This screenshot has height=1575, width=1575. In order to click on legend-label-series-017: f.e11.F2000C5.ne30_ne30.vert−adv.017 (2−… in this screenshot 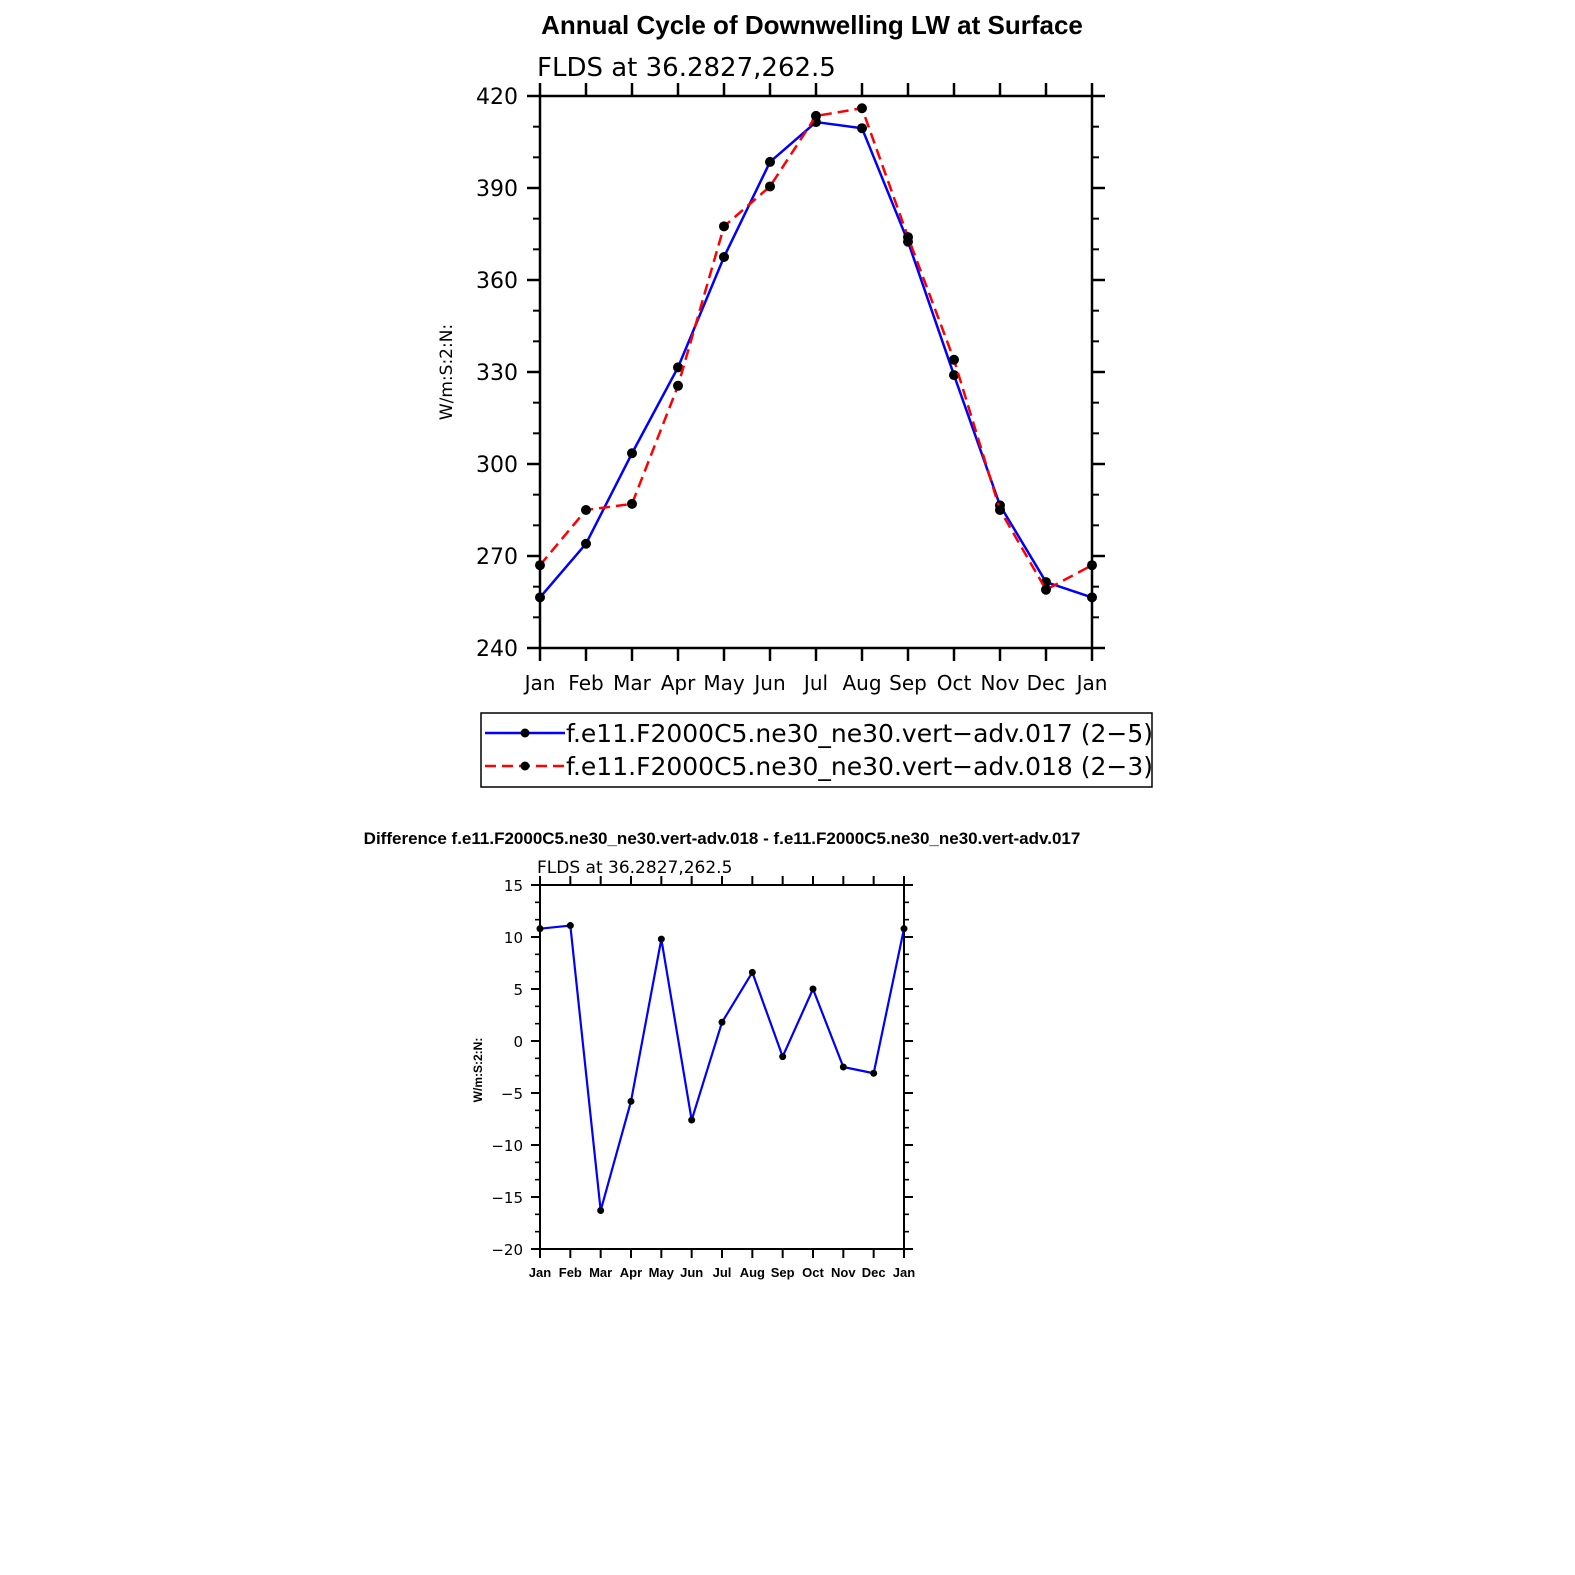, I will do `click(859, 733)`.